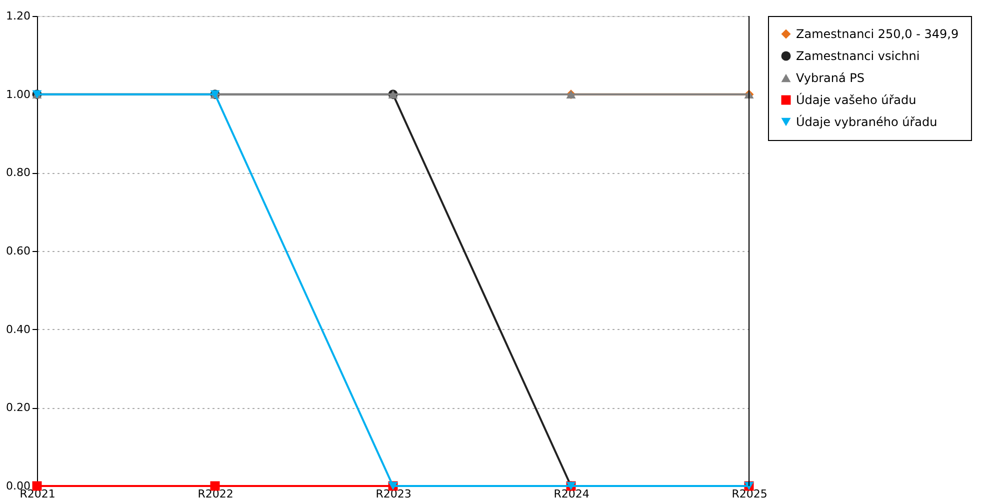  I want to click on x-tick-label: R2025, so click(750, 494).